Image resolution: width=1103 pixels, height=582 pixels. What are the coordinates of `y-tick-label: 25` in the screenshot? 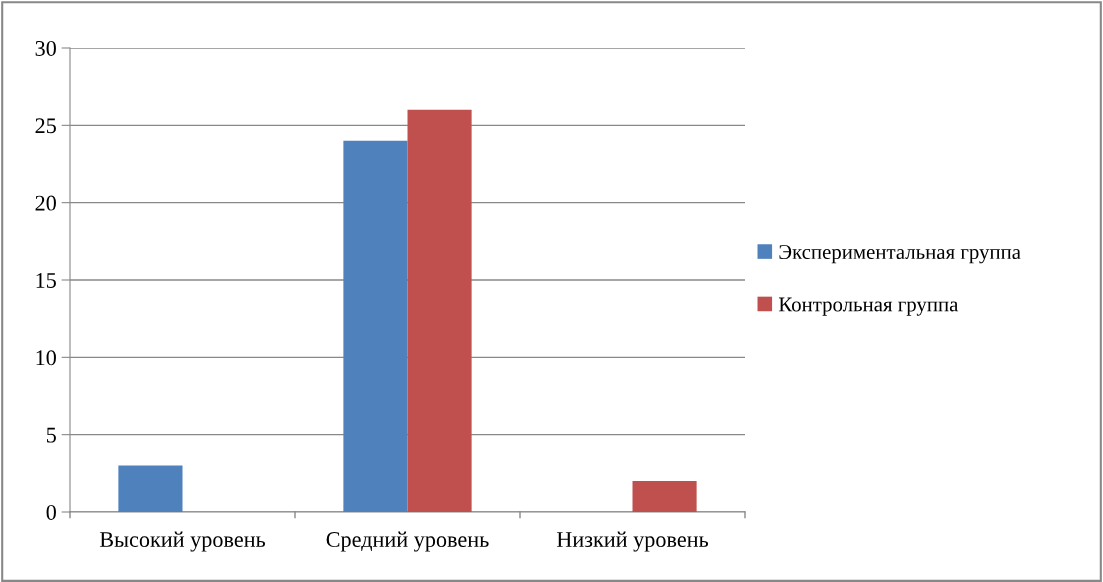 It's located at (45, 126).